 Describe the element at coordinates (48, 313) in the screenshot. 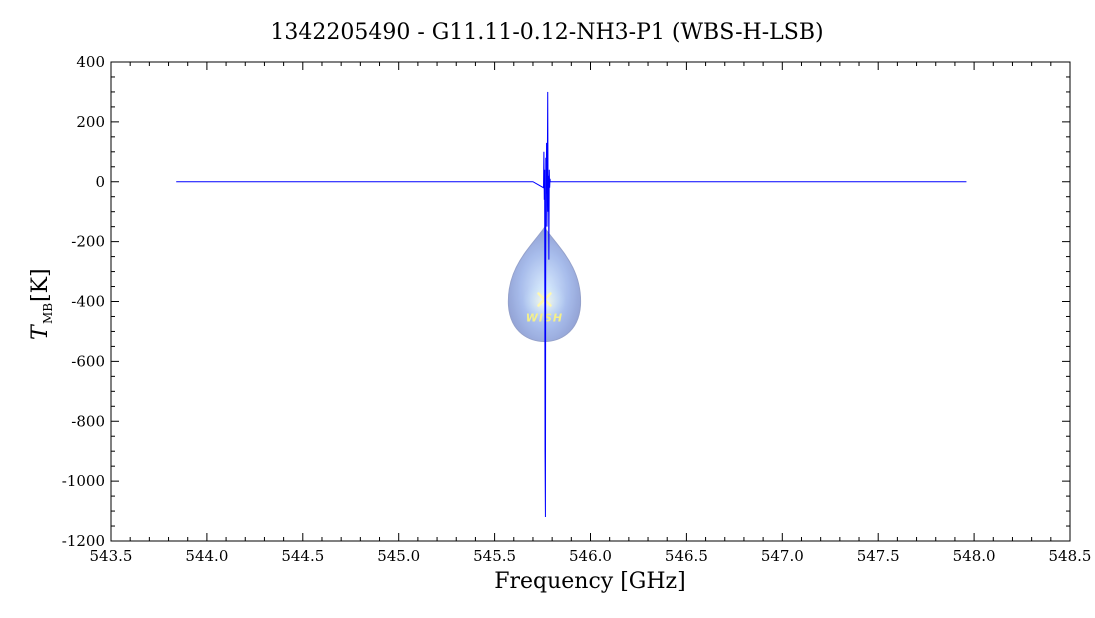

I see `y-axis-subscript: MB` at that location.